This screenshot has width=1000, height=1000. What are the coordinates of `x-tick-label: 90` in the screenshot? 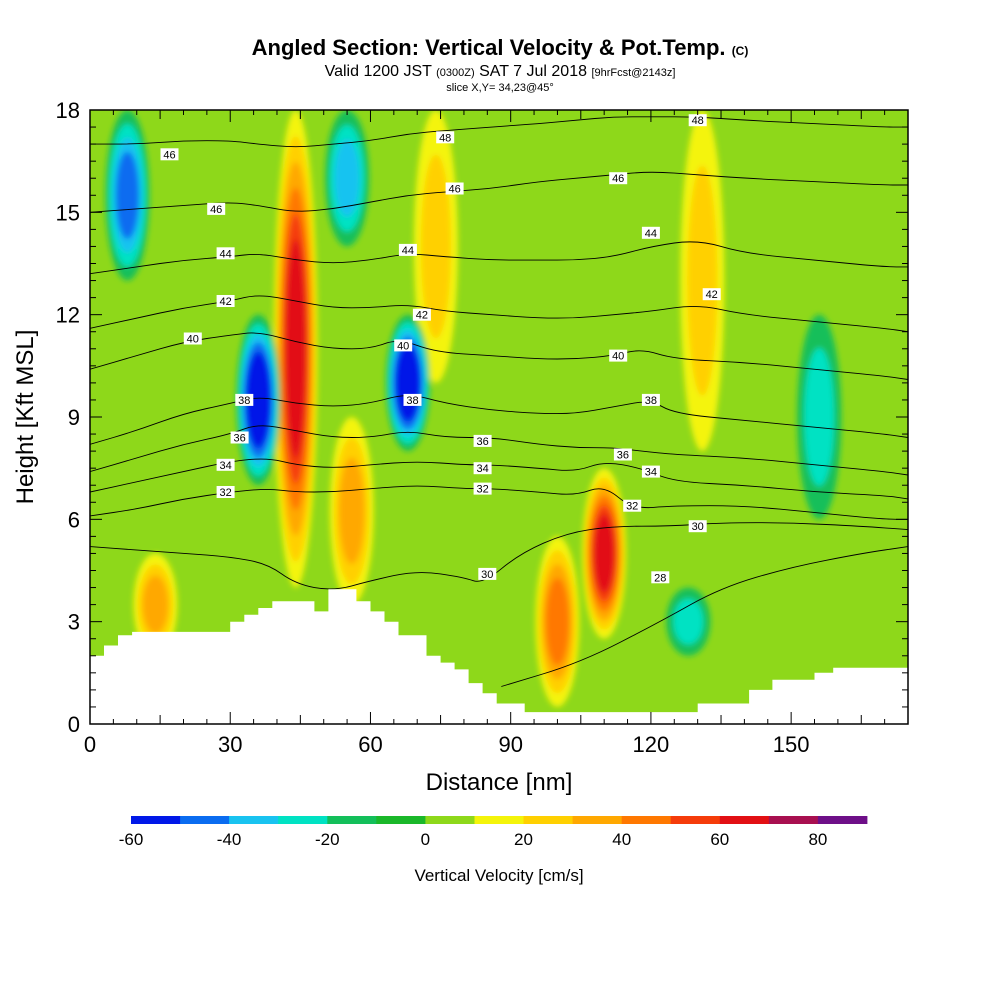 It's located at (510, 744).